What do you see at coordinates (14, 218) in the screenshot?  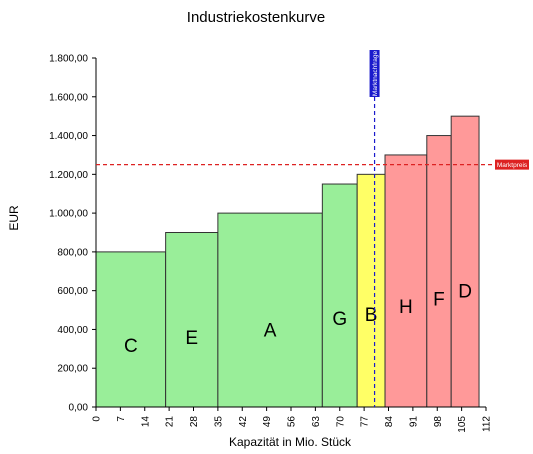 I see `y-axis-label: EUR` at bounding box center [14, 218].